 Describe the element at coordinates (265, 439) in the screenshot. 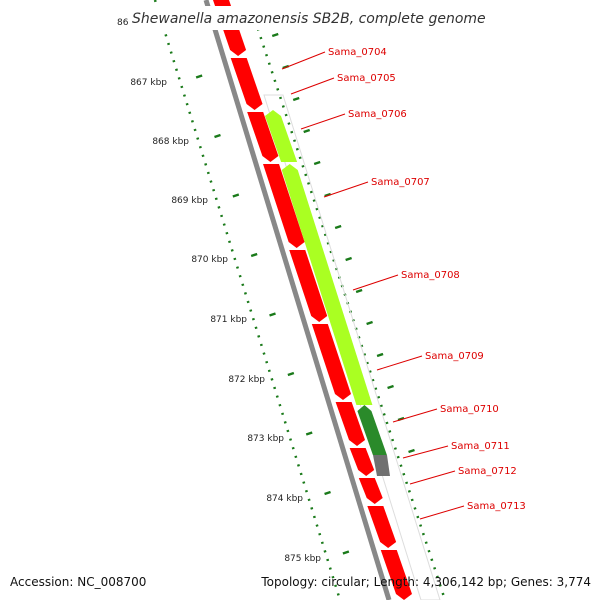

I see `kbp-label: 873 kbp` at that location.